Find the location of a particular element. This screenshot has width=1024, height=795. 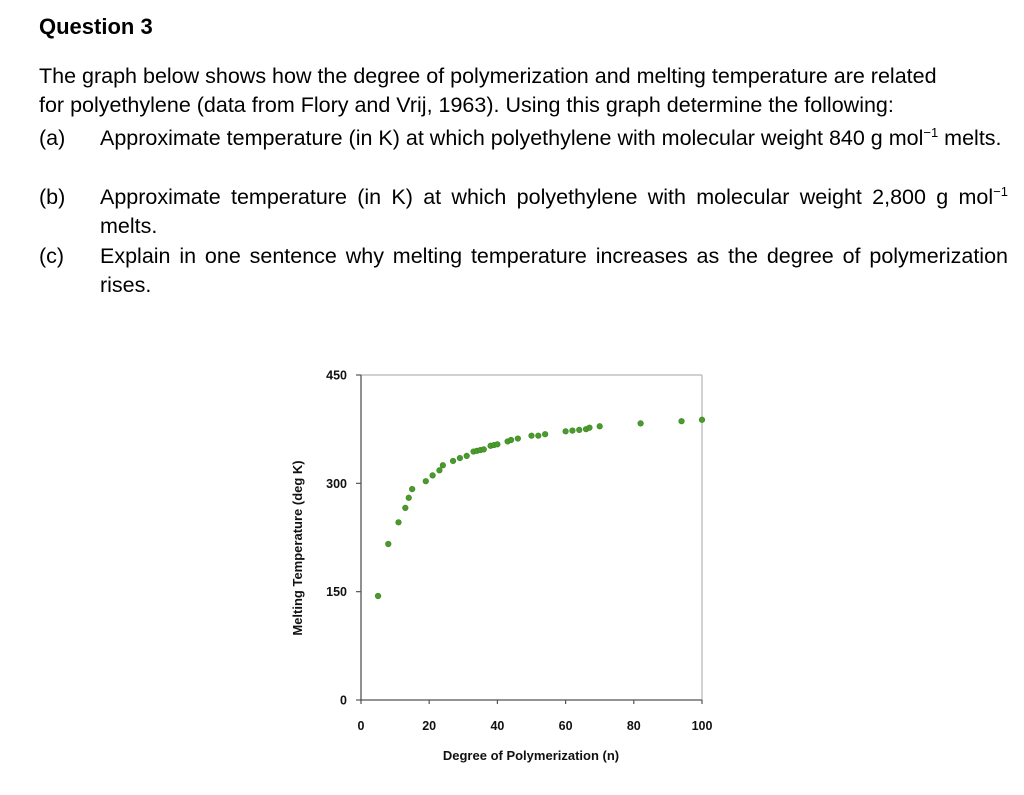

x-tick-label: 100 is located at coordinates (702, 726).